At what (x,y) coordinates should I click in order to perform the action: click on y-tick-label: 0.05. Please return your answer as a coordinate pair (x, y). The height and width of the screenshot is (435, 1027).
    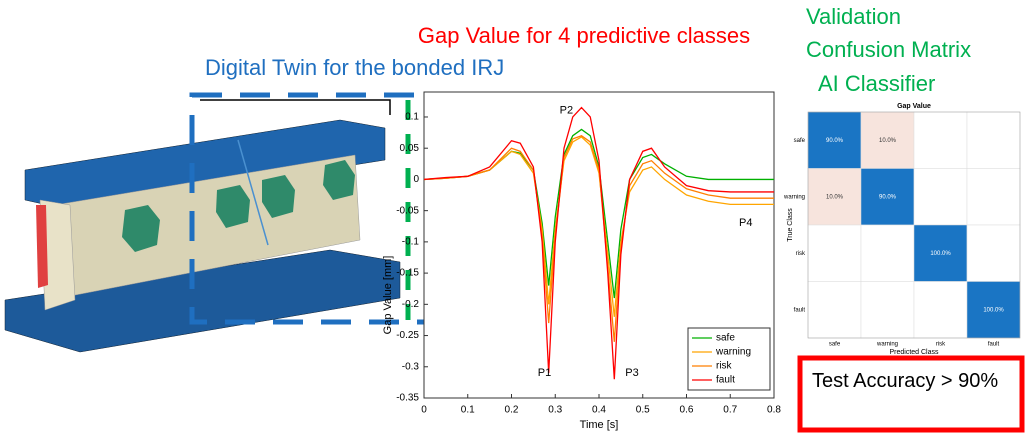
    Looking at the image, I should click on (410, 148).